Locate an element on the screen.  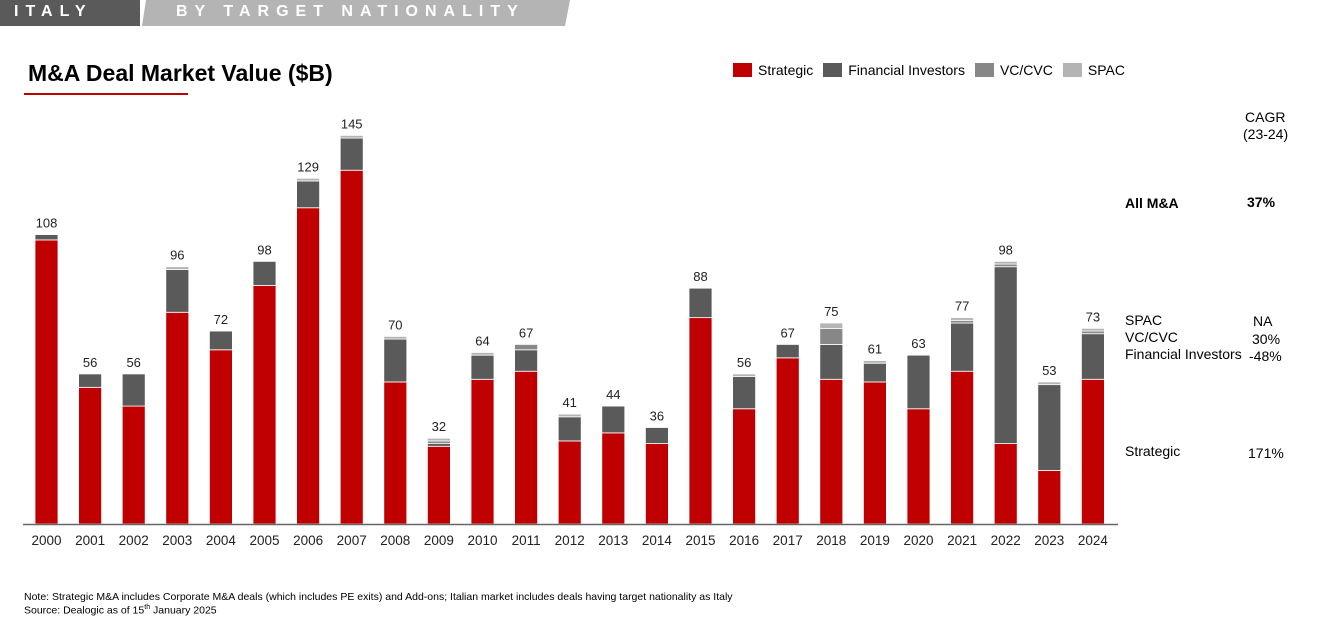
cagr-value-all: 37% is located at coordinates (1261, 202).